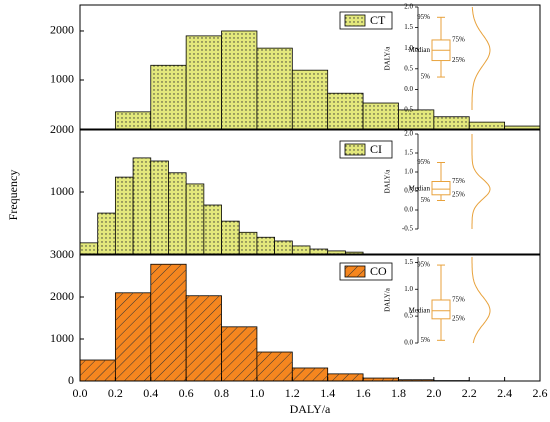 This screenshot has width=550, height=422. I want to click on x-tick-label: 1.0, so click(256, 393).